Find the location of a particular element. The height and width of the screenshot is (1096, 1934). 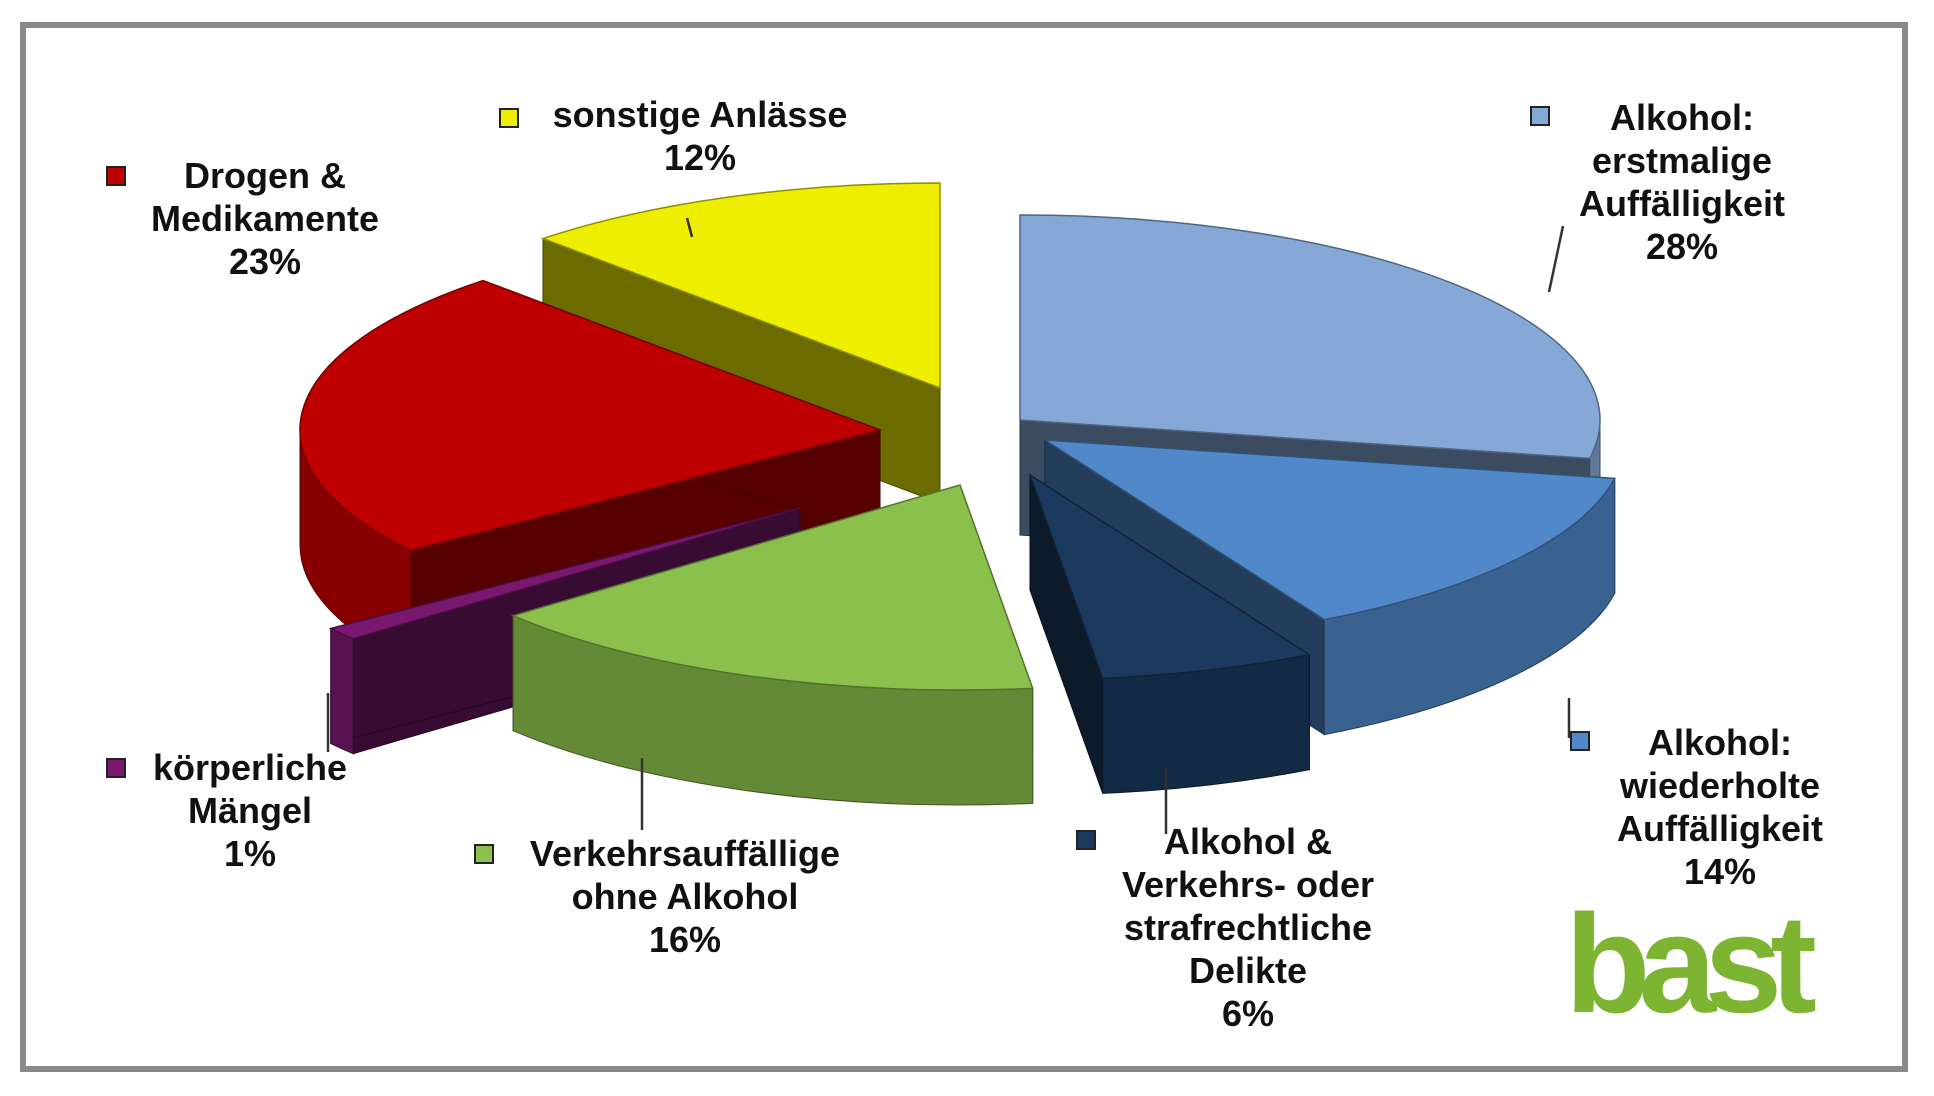

slice-label-4-line-1: Mängel is located at coordinates (250, 810).